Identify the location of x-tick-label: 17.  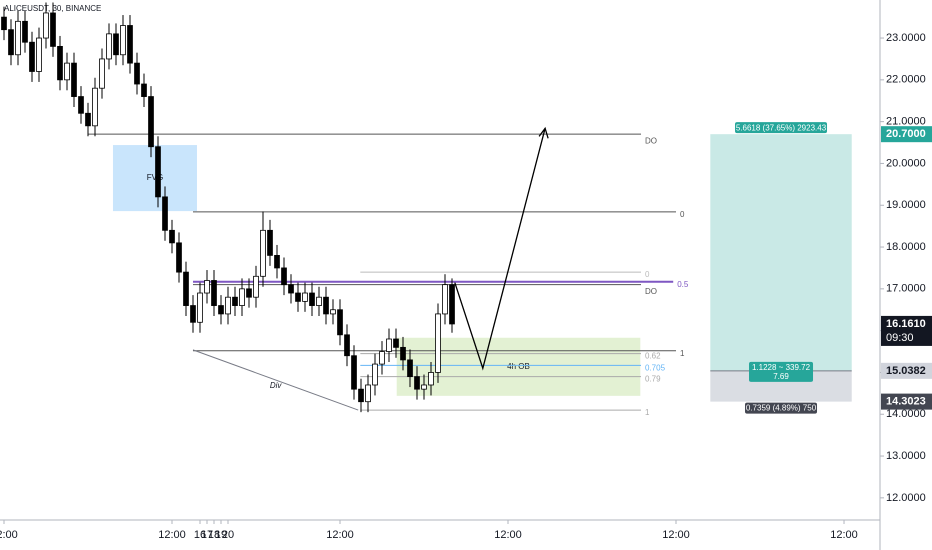
(207, 535).